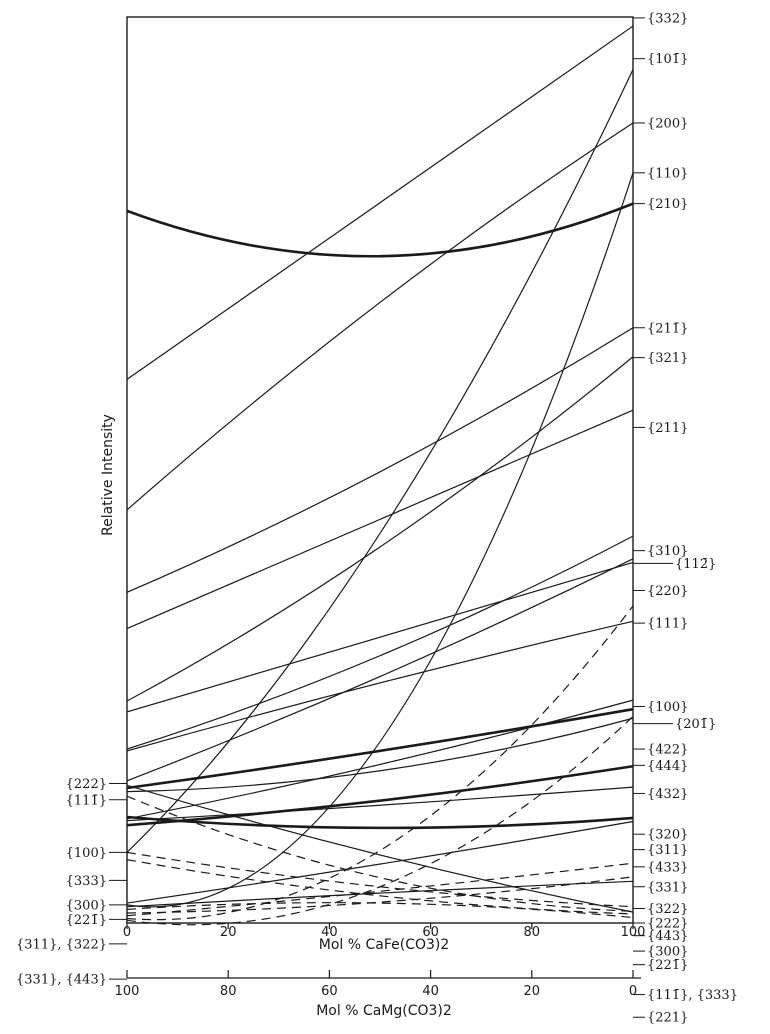 The height and width of the screenshot is (1034, 770). Describe the element at coordinates (667, 794) in the screenshot. I see `right-label-17: {432}` at that location.